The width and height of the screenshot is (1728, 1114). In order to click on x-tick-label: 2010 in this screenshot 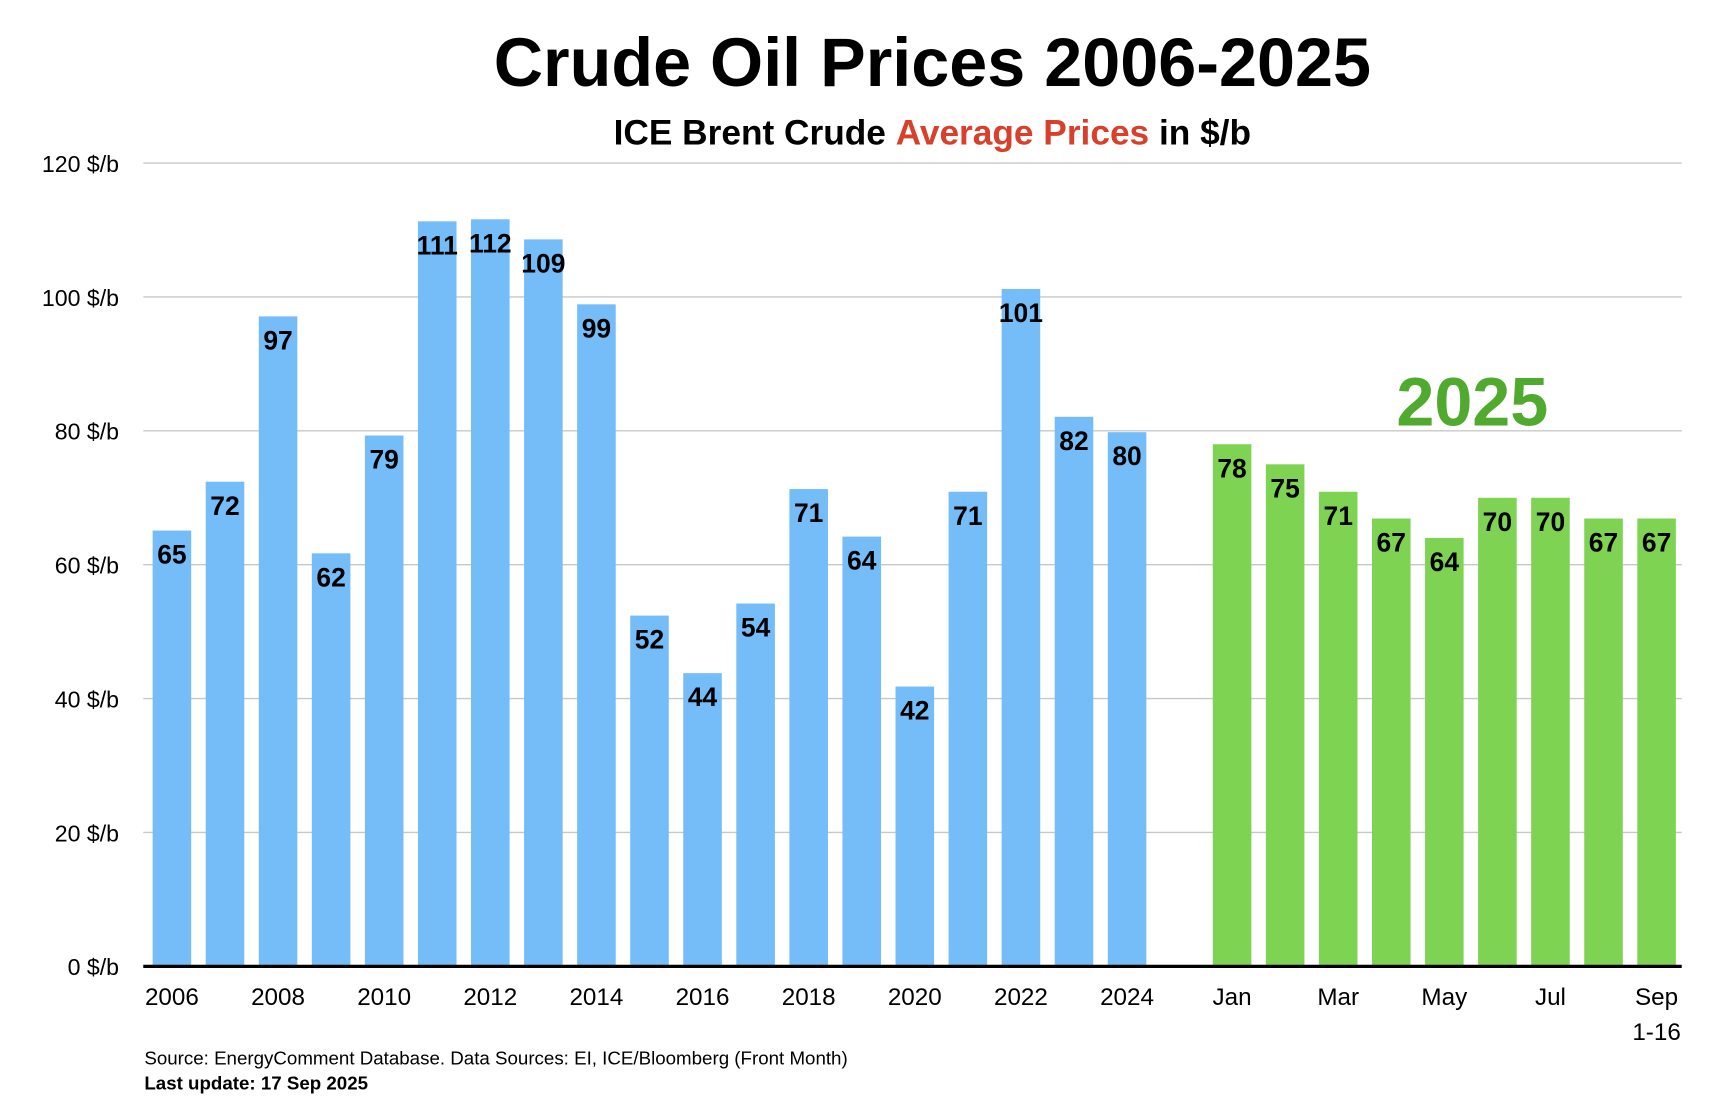, I will do `click(384, 997)`.